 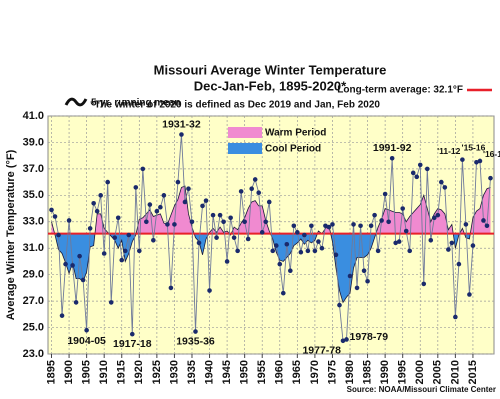 I want to click on x-tick-label: 2005, so click(x=438, y=372).